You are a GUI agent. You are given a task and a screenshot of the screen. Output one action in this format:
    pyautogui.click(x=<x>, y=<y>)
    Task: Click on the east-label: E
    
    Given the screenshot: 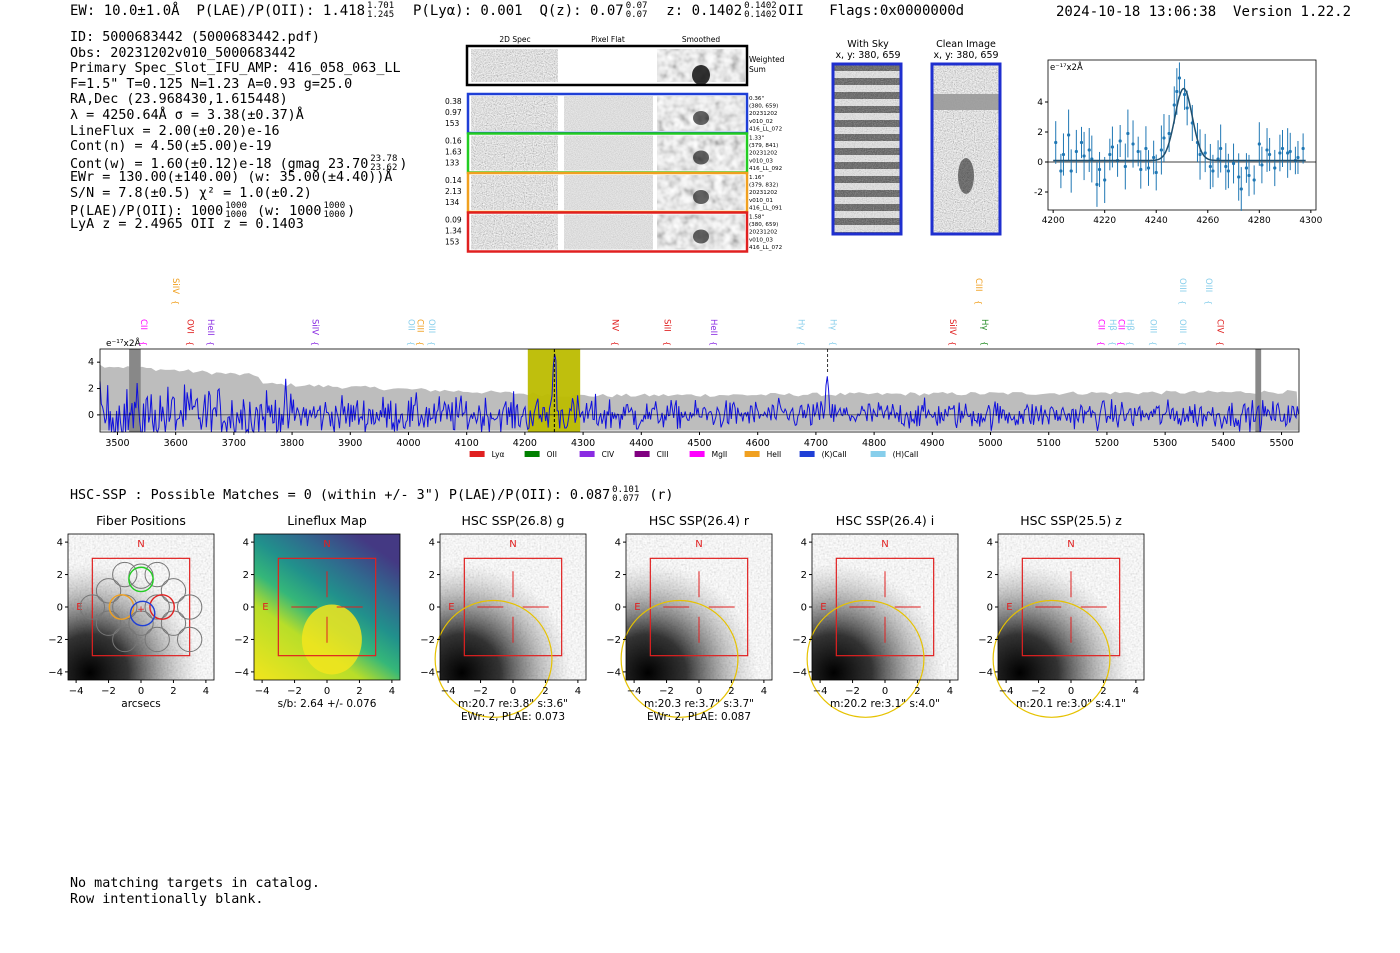 What is the action you would take?
    pyautogui.click(x=637, y=607)
    